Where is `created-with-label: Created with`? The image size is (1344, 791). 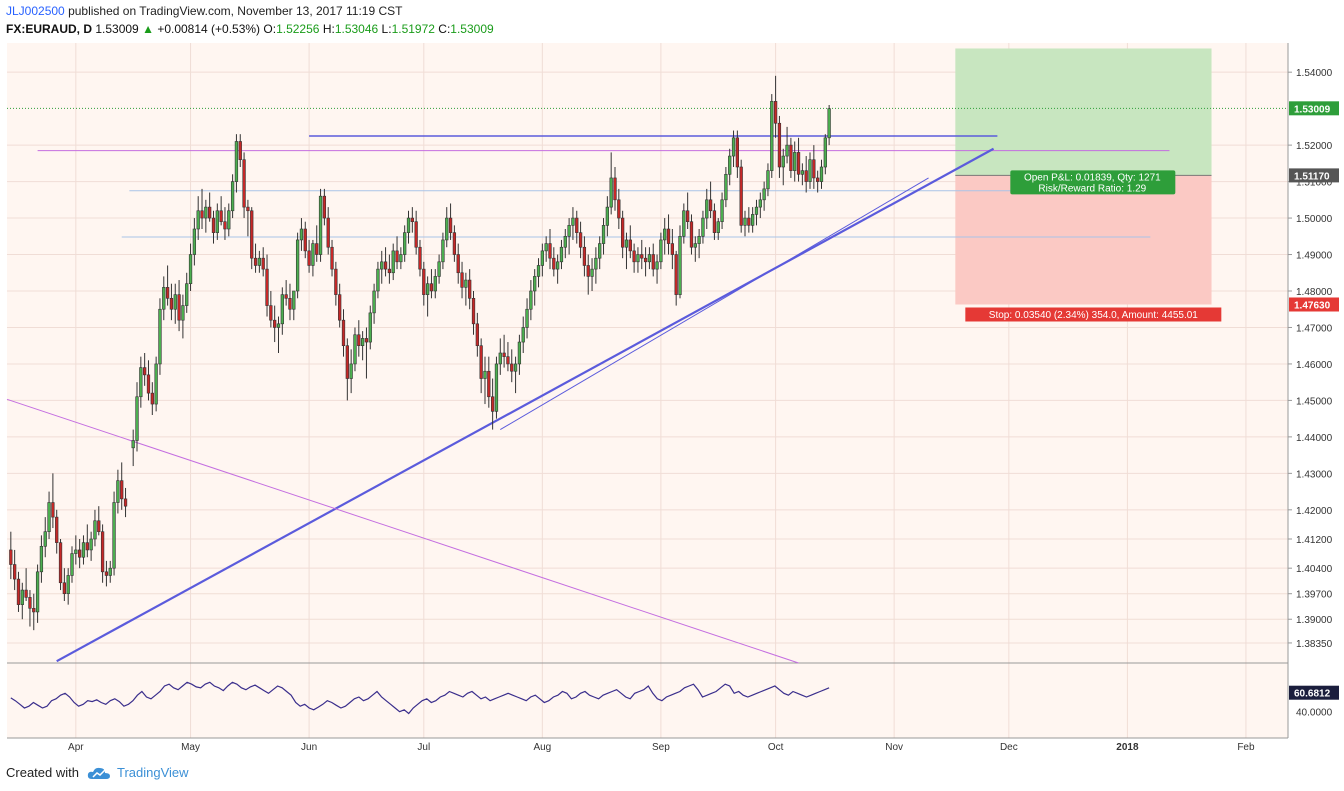 created-with-label: Created with is located at coordinates (42, 772).